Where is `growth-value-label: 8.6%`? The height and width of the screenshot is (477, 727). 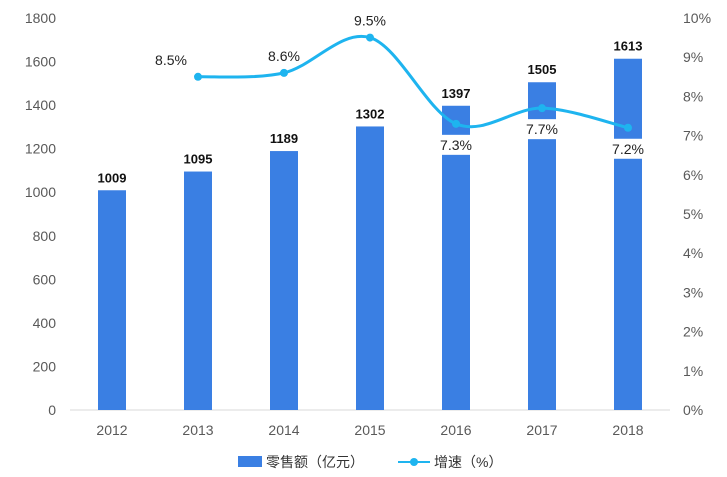 growth-value-label: 8.6% is located at coordinates (284, 56).